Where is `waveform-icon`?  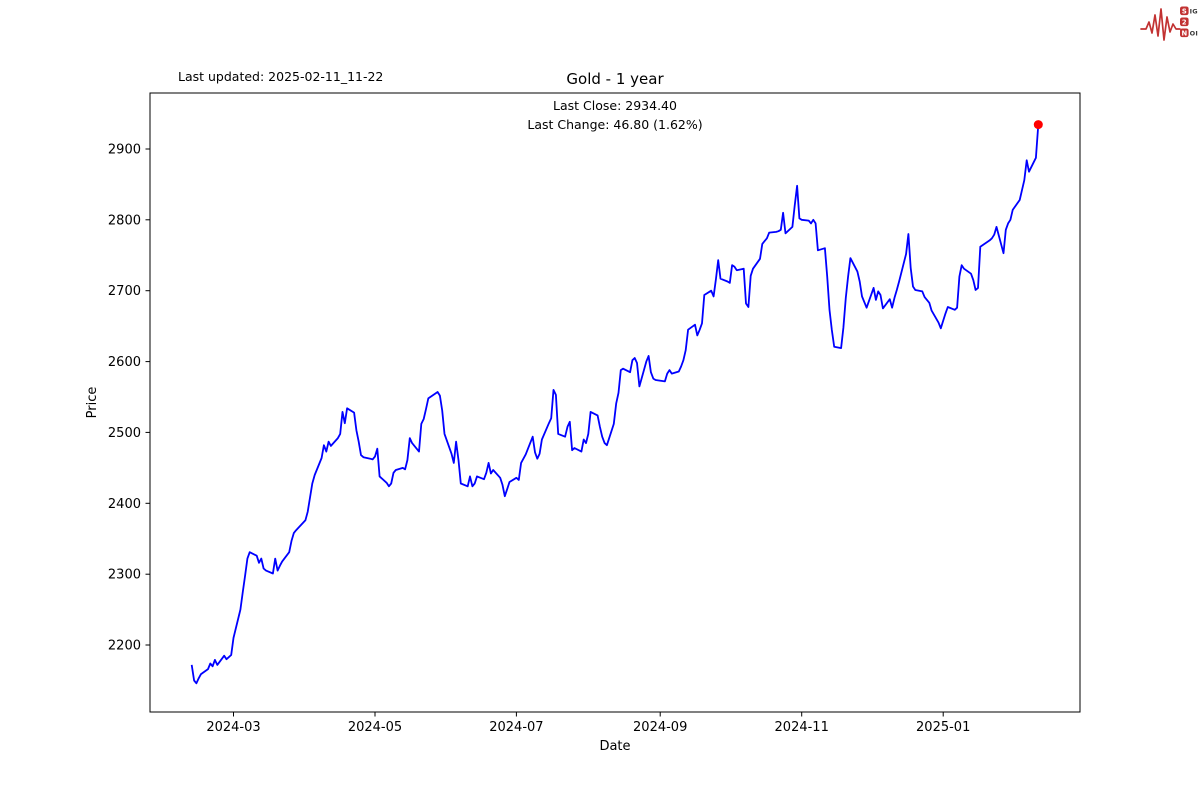 waveform-icon is located at coordinates (1160, 24).